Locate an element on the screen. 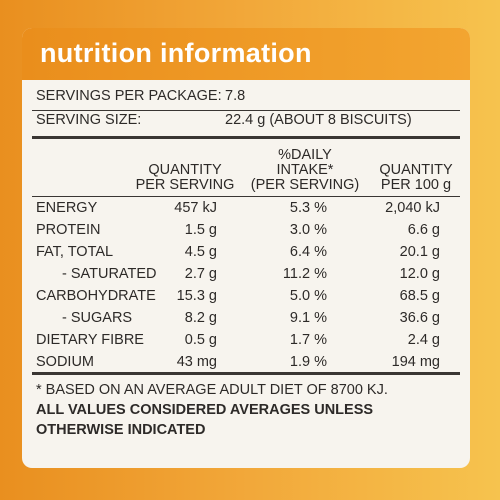 The image size is (500, 500). row-label: ENERGY is located at coordinates (67, 208).